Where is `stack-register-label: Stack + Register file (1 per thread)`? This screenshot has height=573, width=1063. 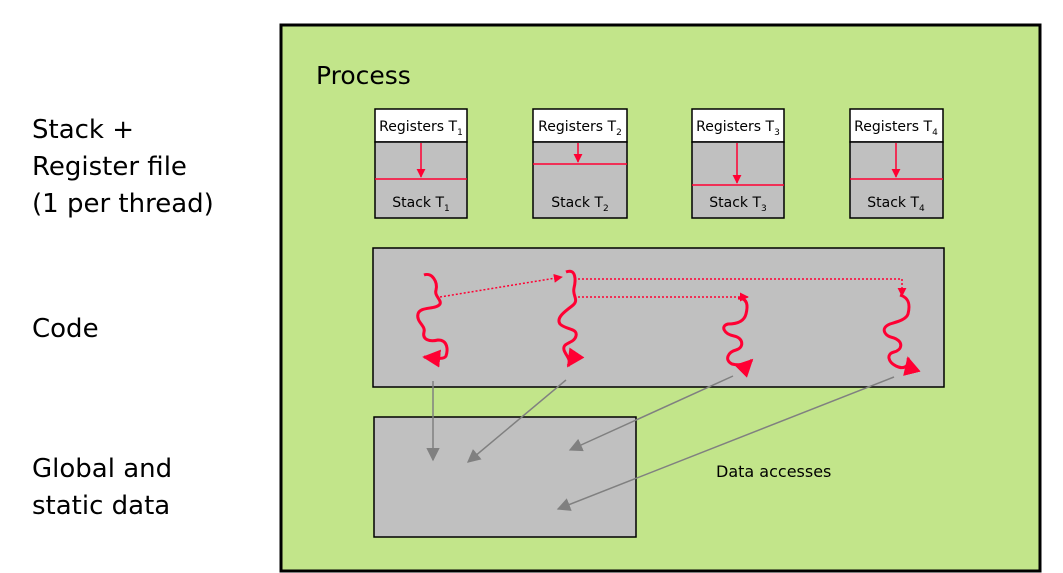 stack-register-label: Stack + Register file (1 per thread) is located at coordinates (123, 167).